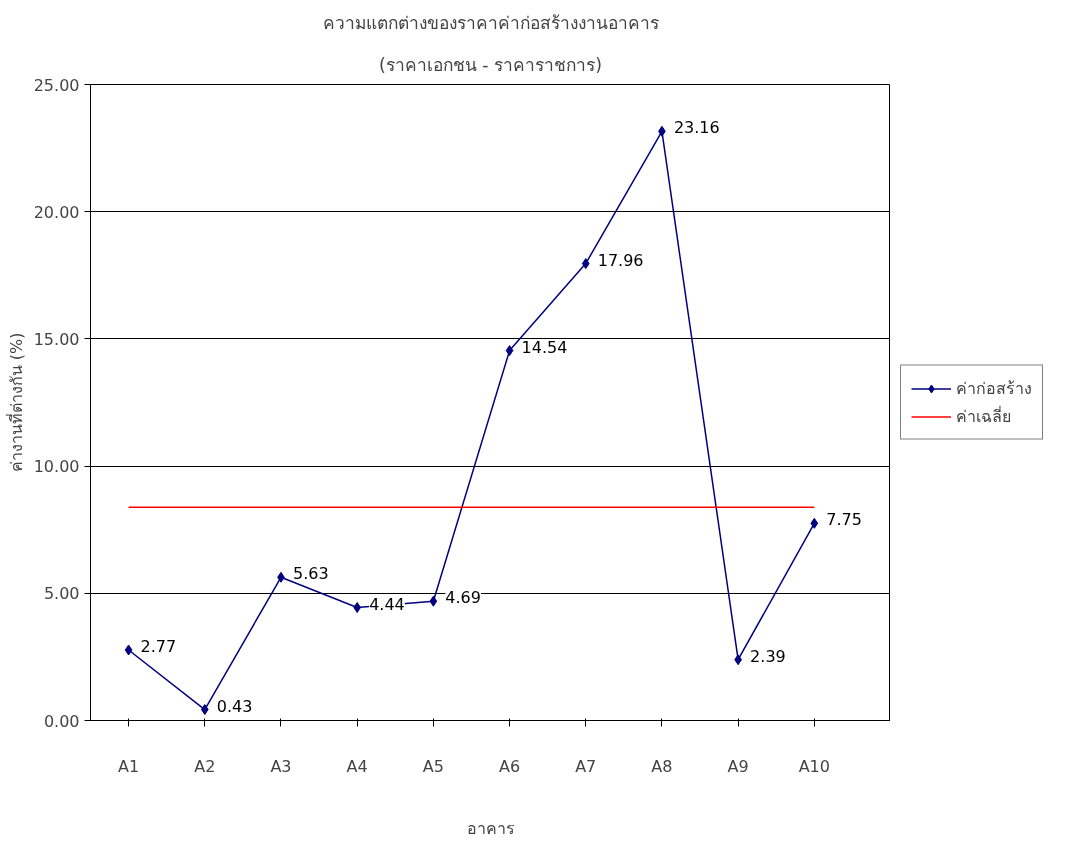 This screenshot has width=1084, height=843. I want to click on x-tick-label: A9, so click(738, 766).